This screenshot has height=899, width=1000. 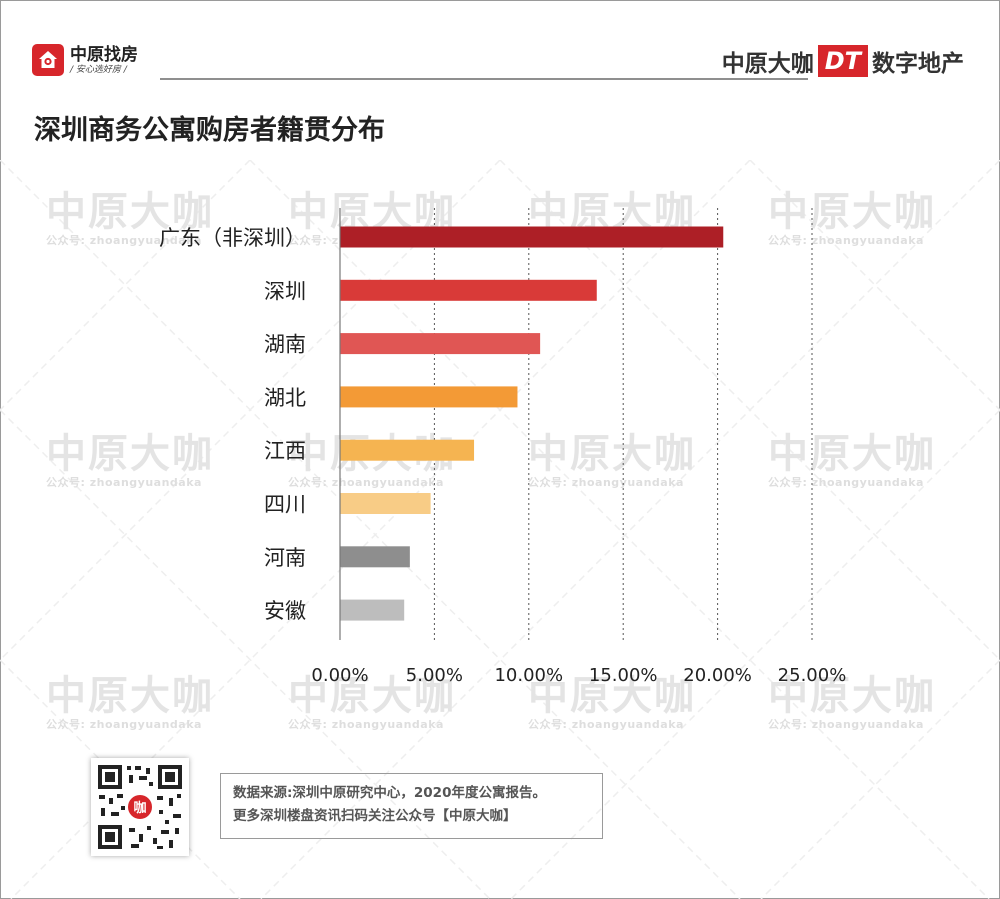 What do you see at coordinates (104, 54) in the screenshot?
I see `left-logo-name: 中原找房` at bounding box center [104, 54].